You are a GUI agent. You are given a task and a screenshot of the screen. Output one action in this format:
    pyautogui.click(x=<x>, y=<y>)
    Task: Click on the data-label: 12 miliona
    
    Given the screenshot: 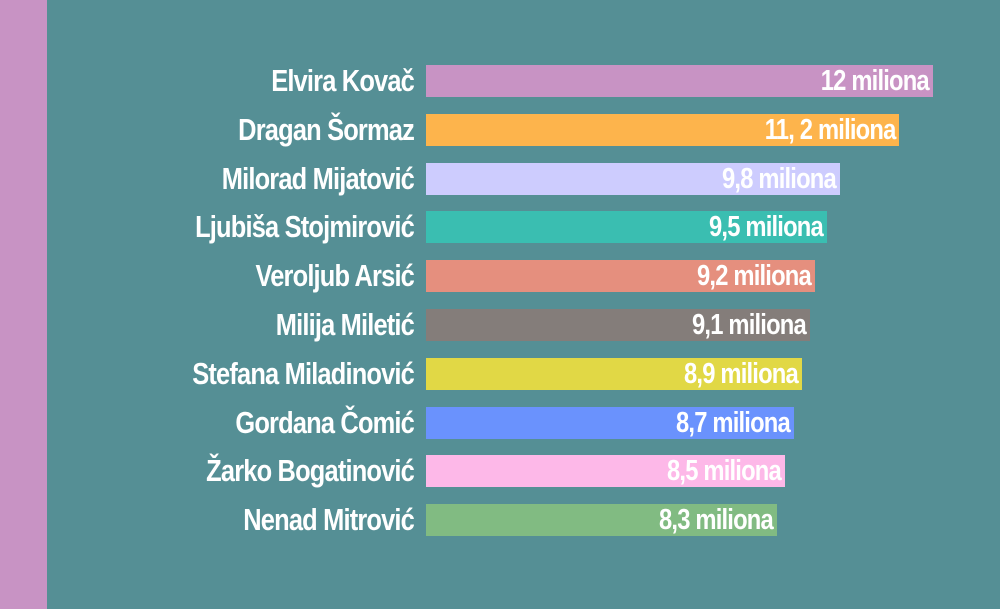 What is the action you would take?
    pyautogui.click(x=875, y=81)
    